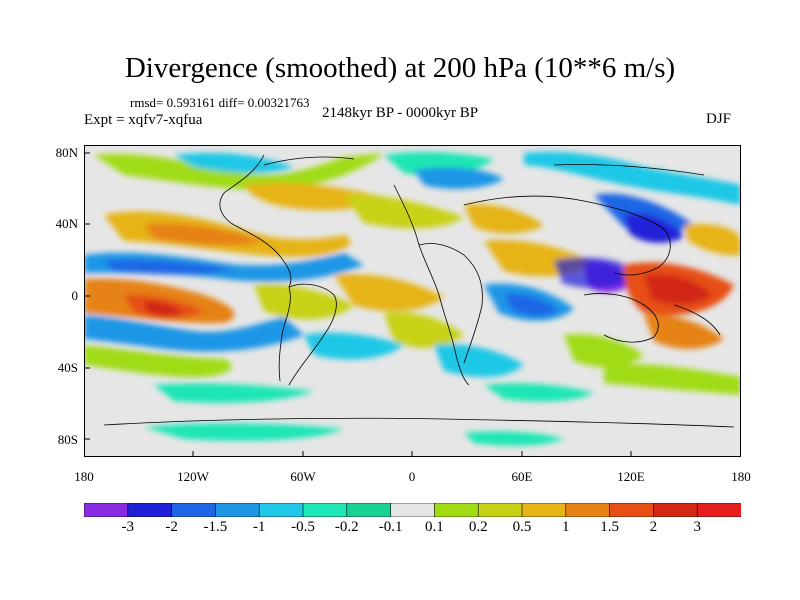 The image size is (800, 600). Describe the element at coordinates (609, 527) in the screenshot. I see `colorbar-label: 1.5` at that location.